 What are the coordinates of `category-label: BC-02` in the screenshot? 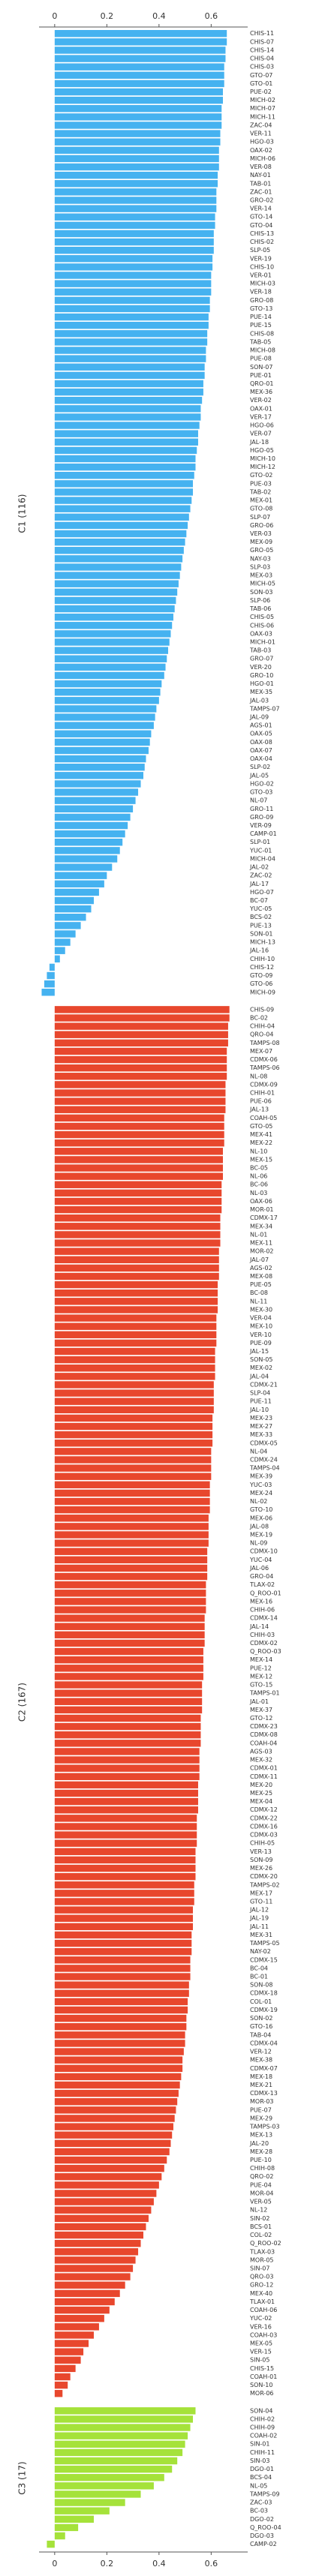 It's located at (259, 1017).